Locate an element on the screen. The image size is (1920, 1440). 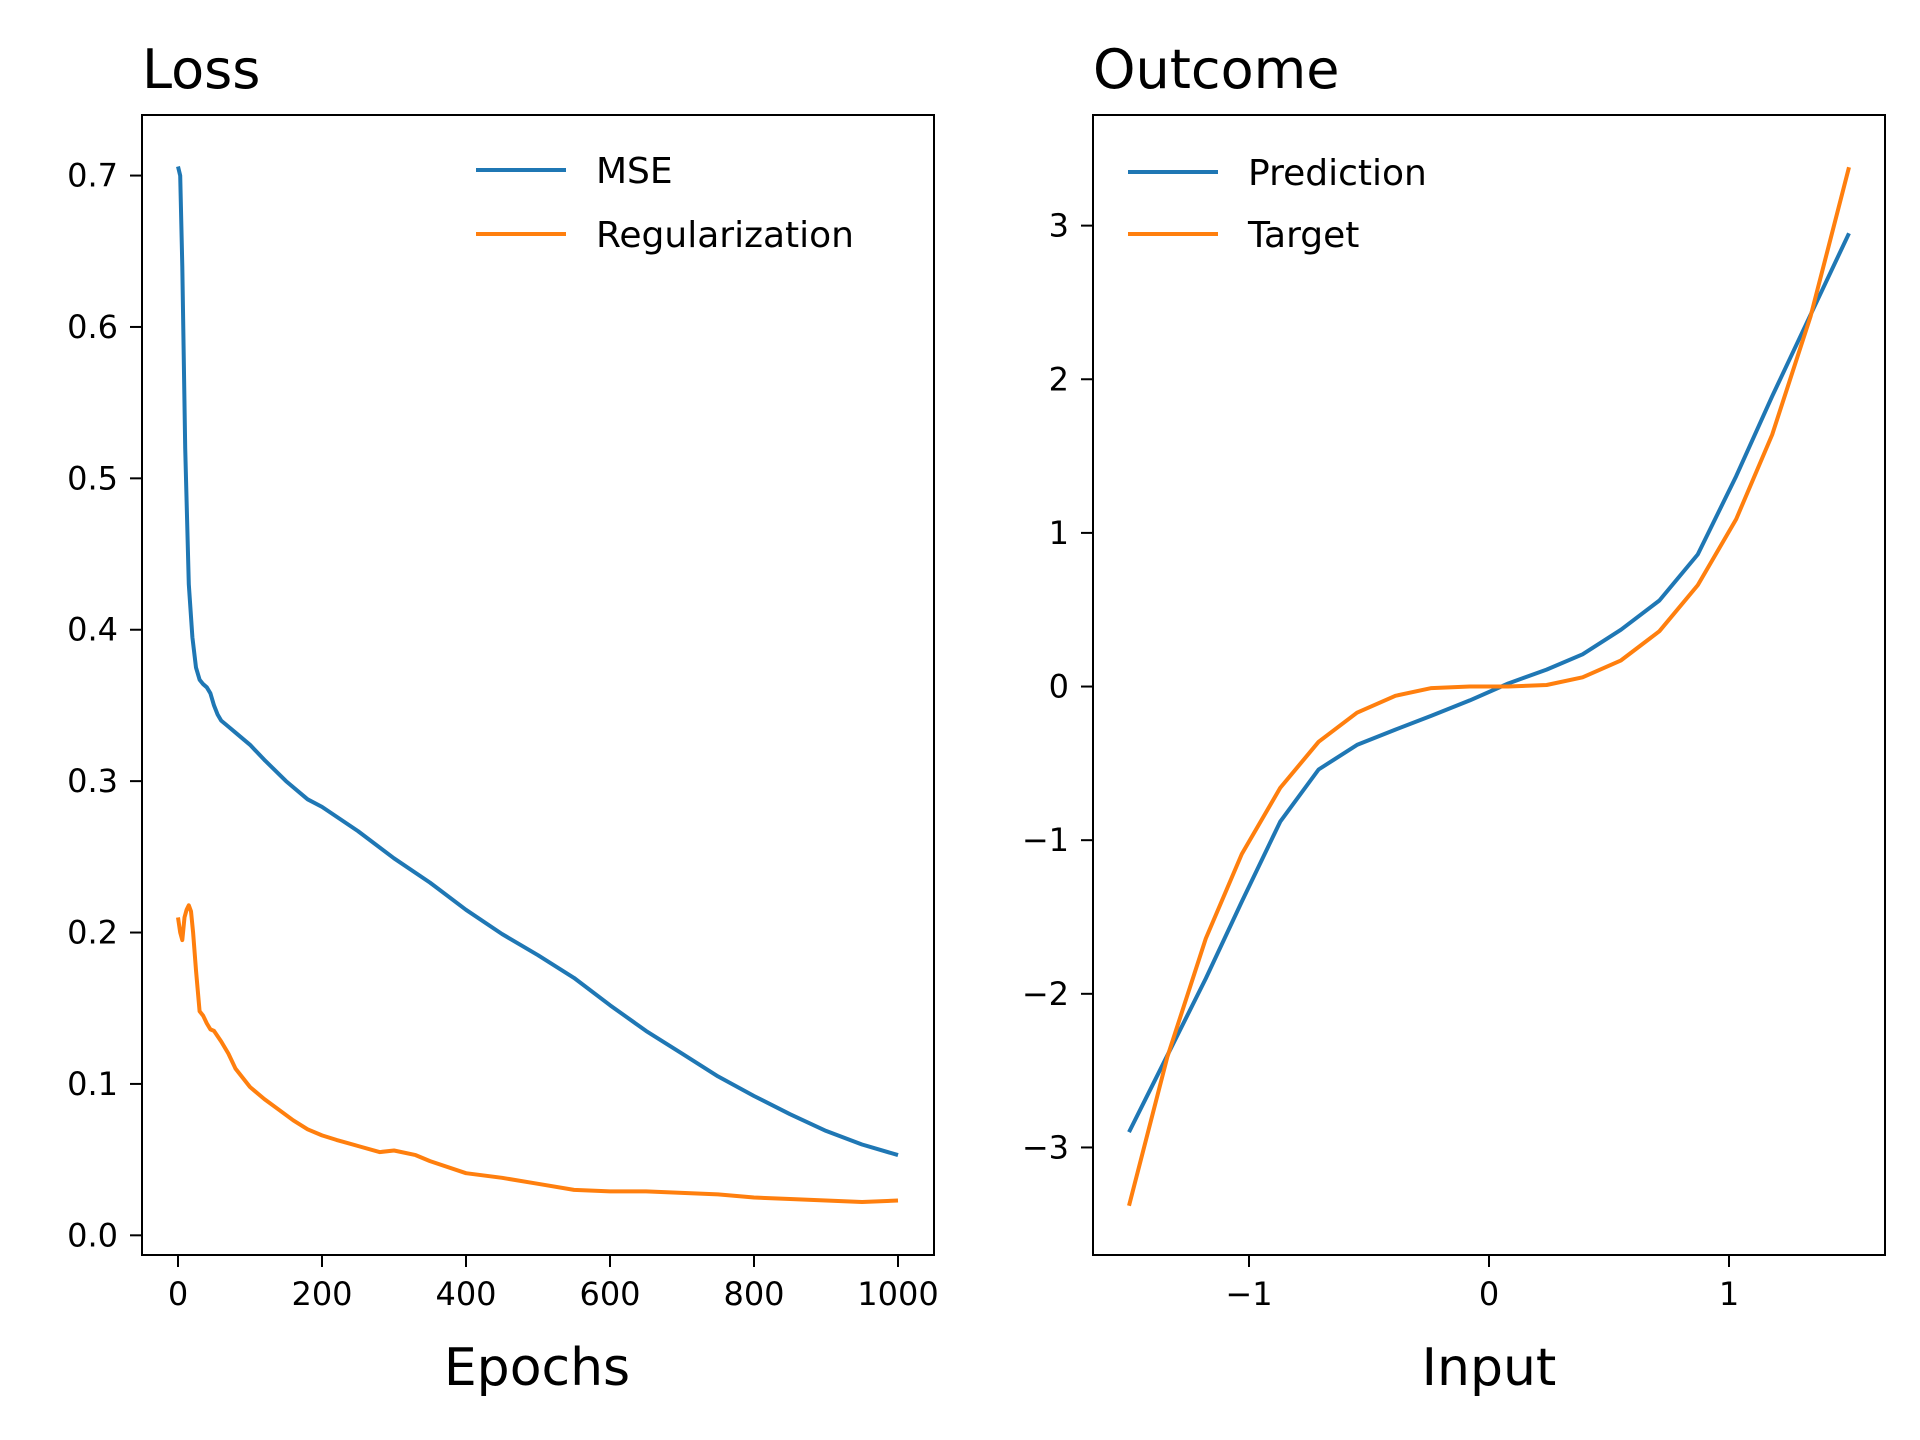
series-line-regularization is located at coordinates (537, 1053).